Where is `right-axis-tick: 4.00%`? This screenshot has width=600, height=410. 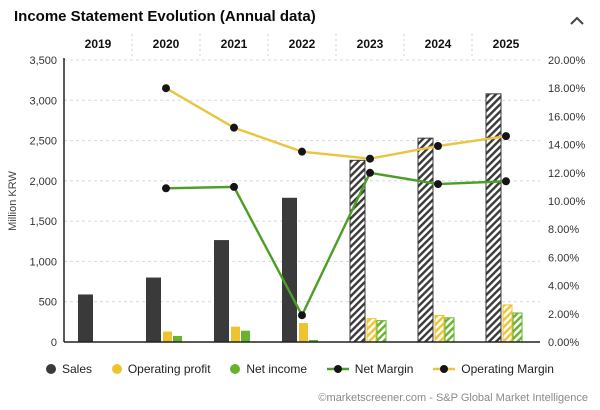 right-axis-tick: 4.00% is located at coordinates (563, 287).